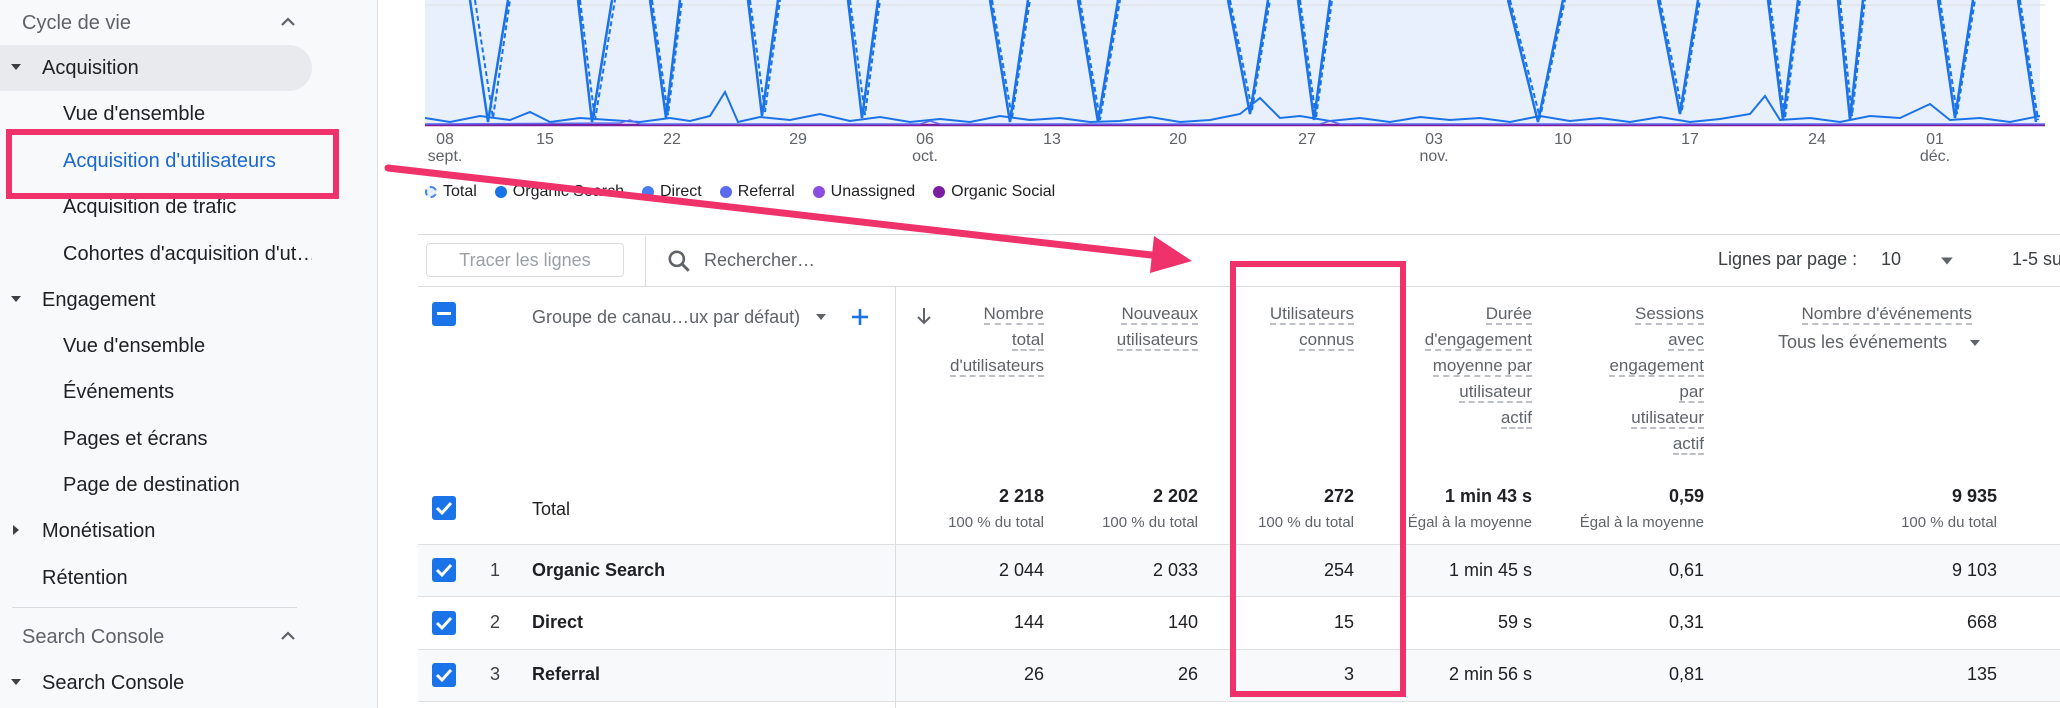 The height and width of the screenshot is (708, 2060). Describe the element at coordinates (854, 260) in the screenshot. I see `search-input` at that location.